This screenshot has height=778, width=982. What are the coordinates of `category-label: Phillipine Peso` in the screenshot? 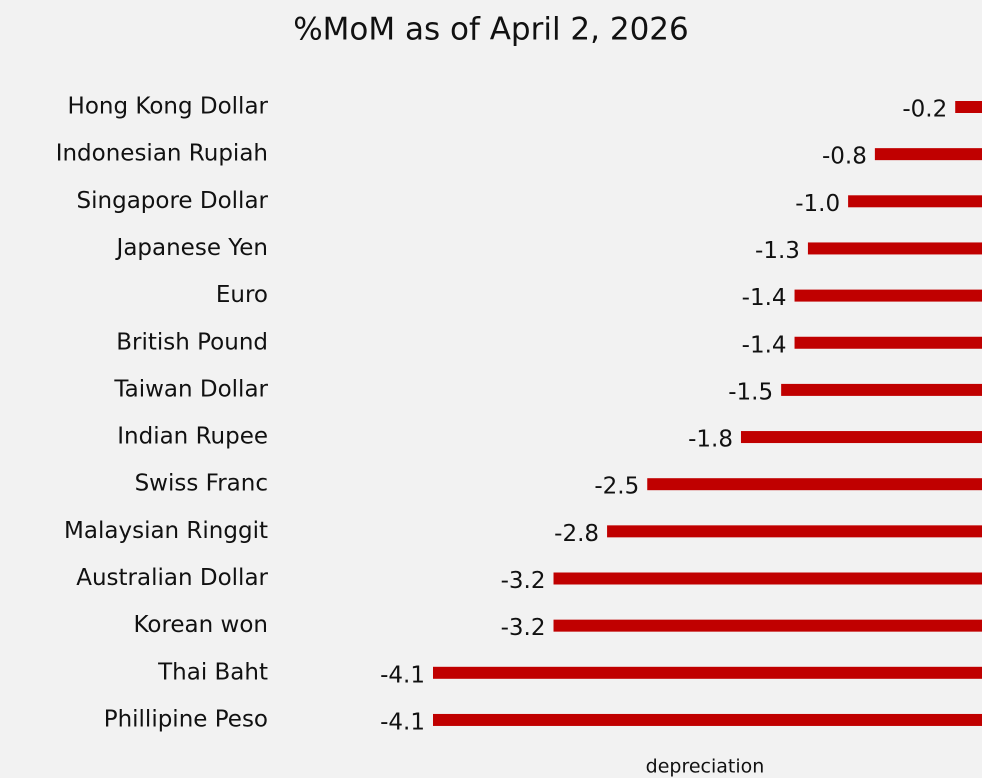 It's located at (186, 719).